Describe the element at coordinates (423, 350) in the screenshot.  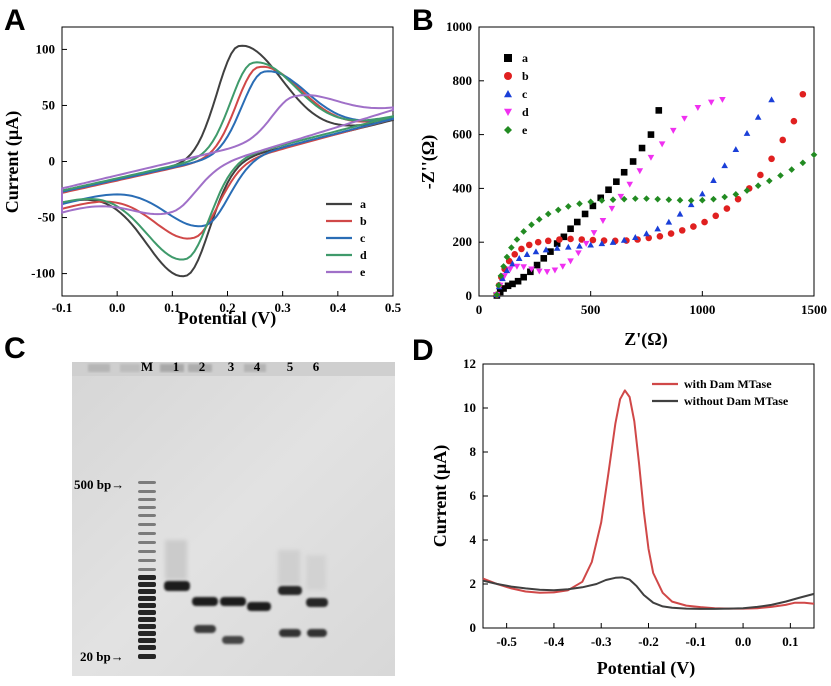
I see `panel-label-d: D` at that location.